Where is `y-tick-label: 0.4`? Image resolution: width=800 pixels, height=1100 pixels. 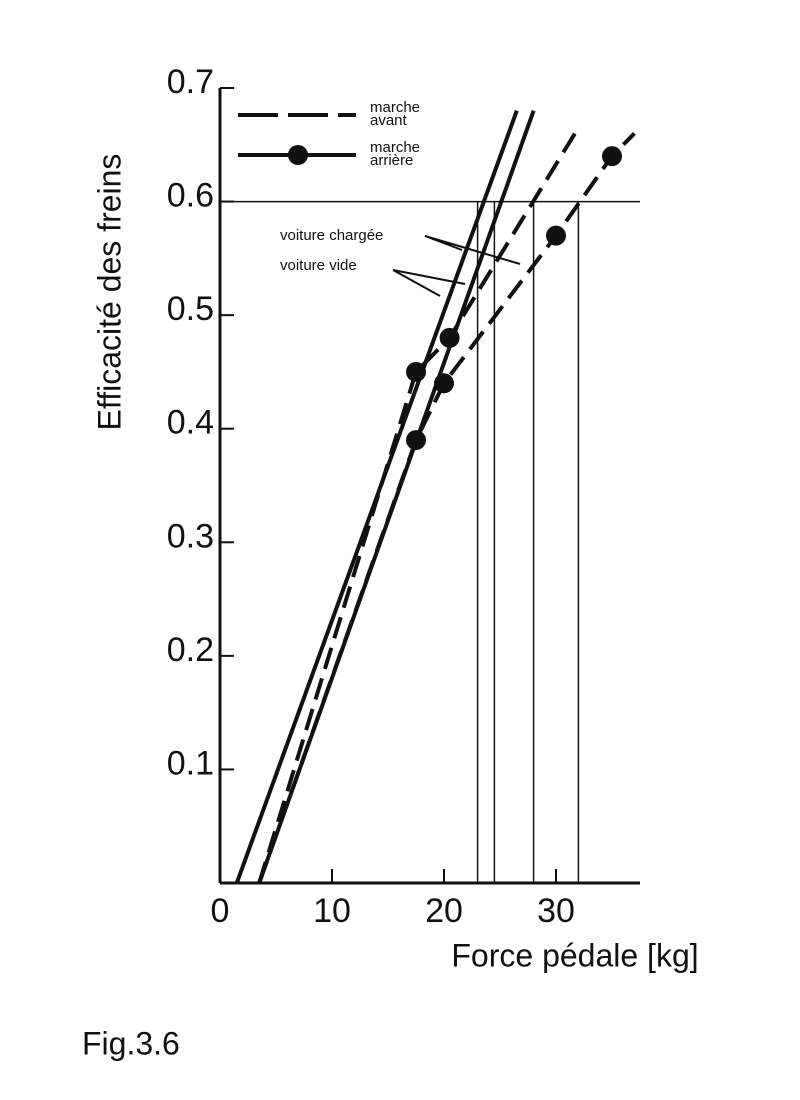
y-tick-label: 0.4 is located at coordinates (190, 423).